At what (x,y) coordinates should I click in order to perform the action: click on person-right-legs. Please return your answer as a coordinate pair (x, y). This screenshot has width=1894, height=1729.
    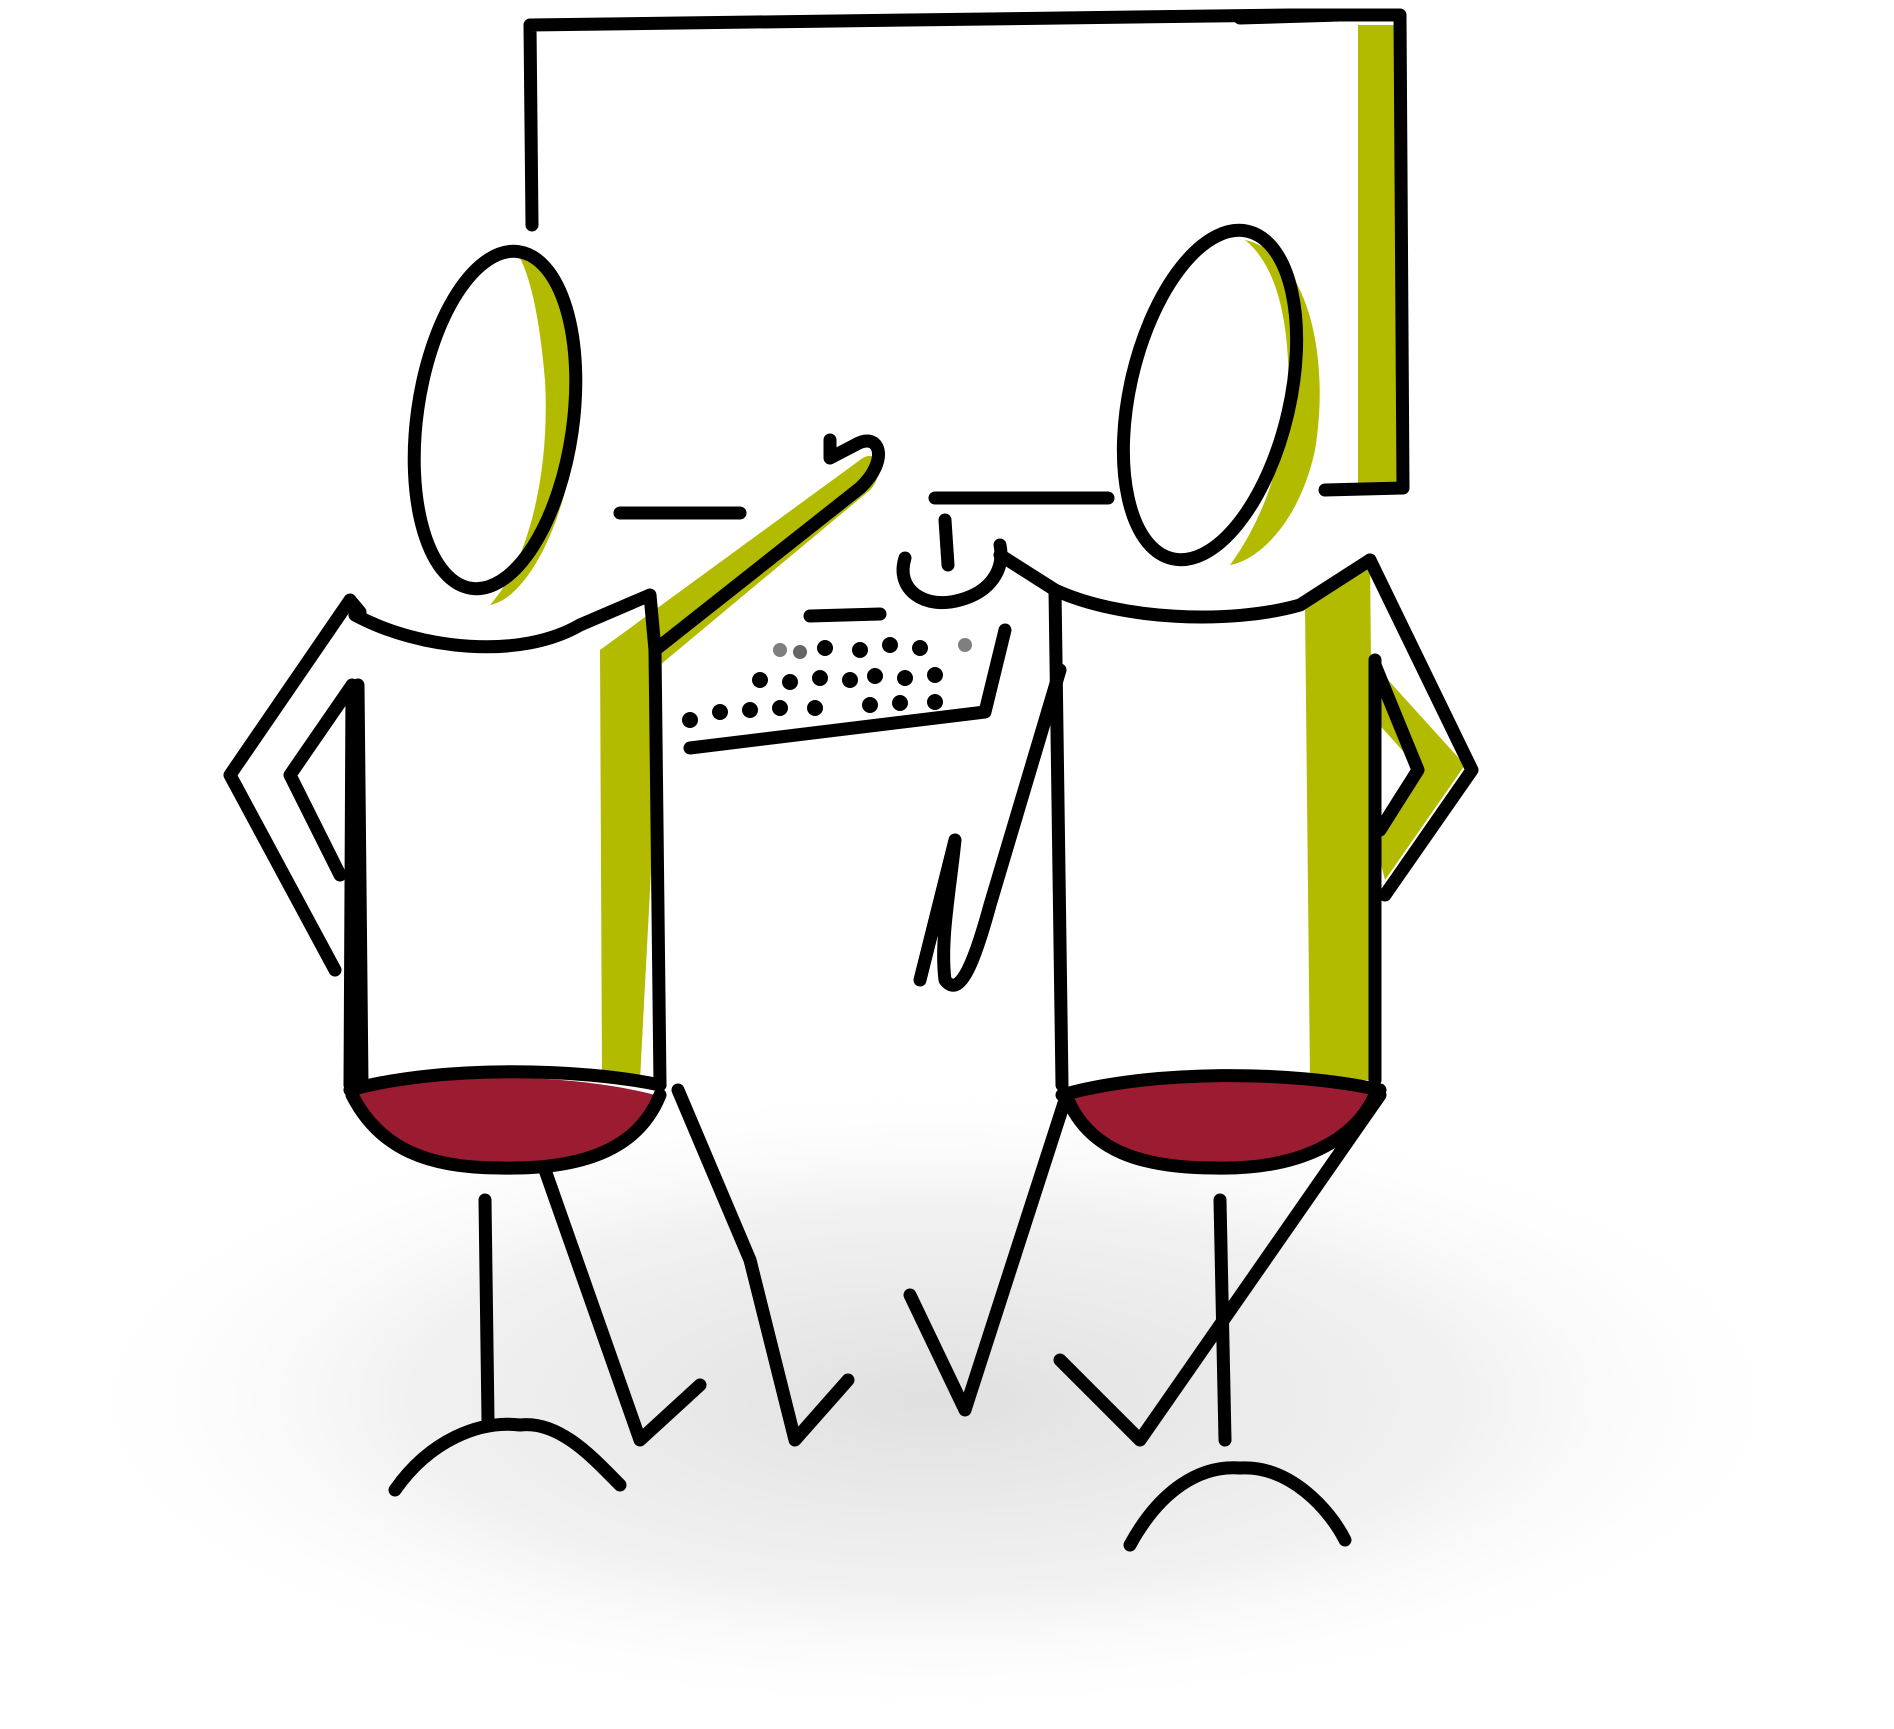
    Looking at the image, I should click on (1145, 1267).